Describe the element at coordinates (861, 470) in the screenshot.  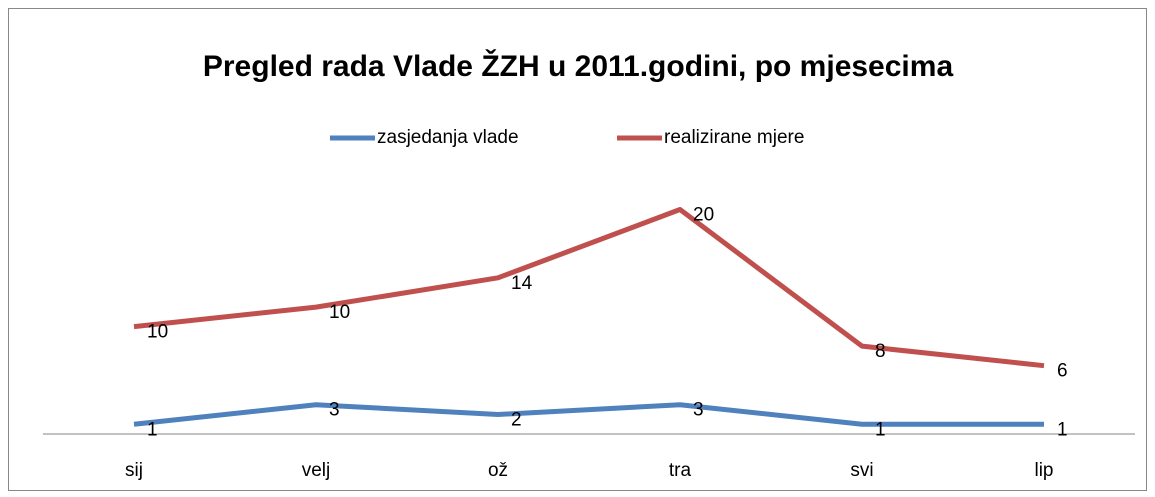
I see `x-tick-label: svi` at that location.